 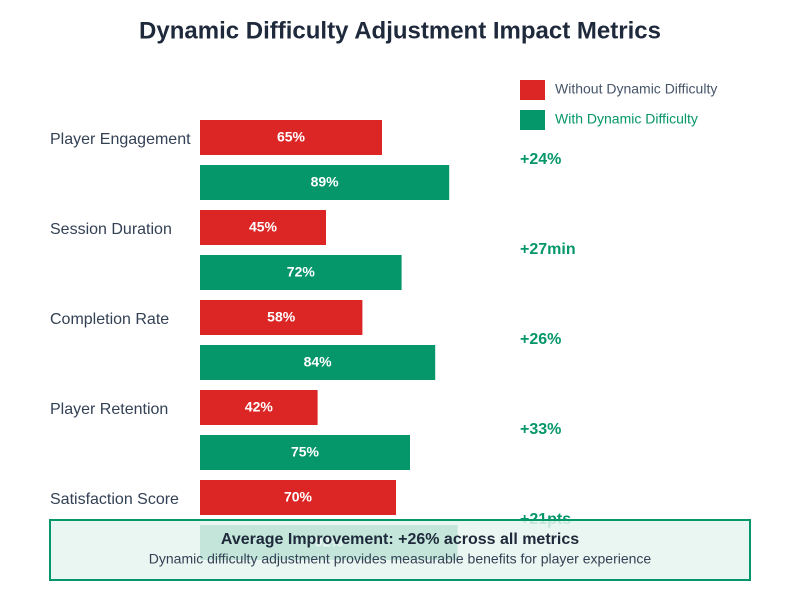 I want to click on value-label: 70%, so click(x=298, y=497).